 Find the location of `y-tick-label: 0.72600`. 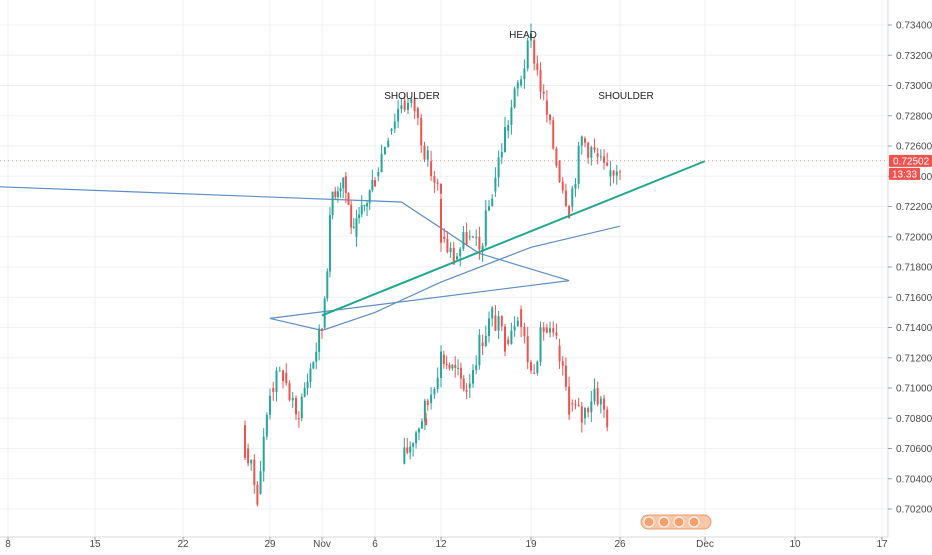

y-tick-label: 0.72600 is located at coordinates (914, 147).